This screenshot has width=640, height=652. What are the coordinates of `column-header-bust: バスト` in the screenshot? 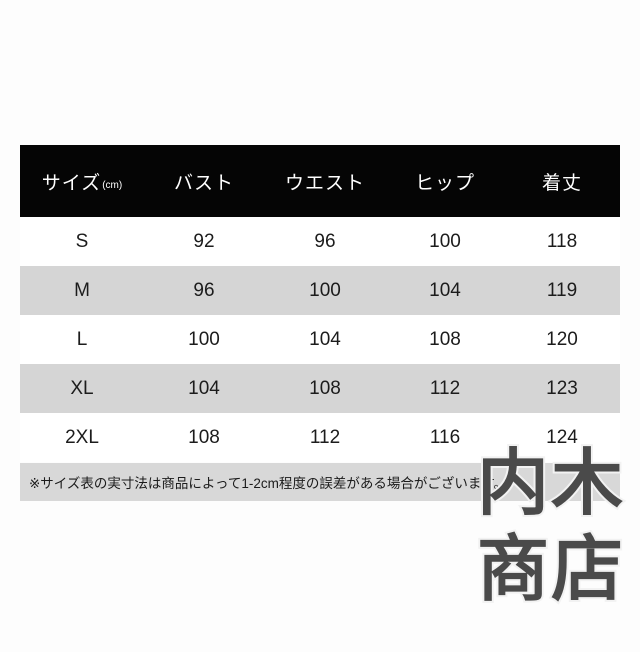 It's located at (203, 183).